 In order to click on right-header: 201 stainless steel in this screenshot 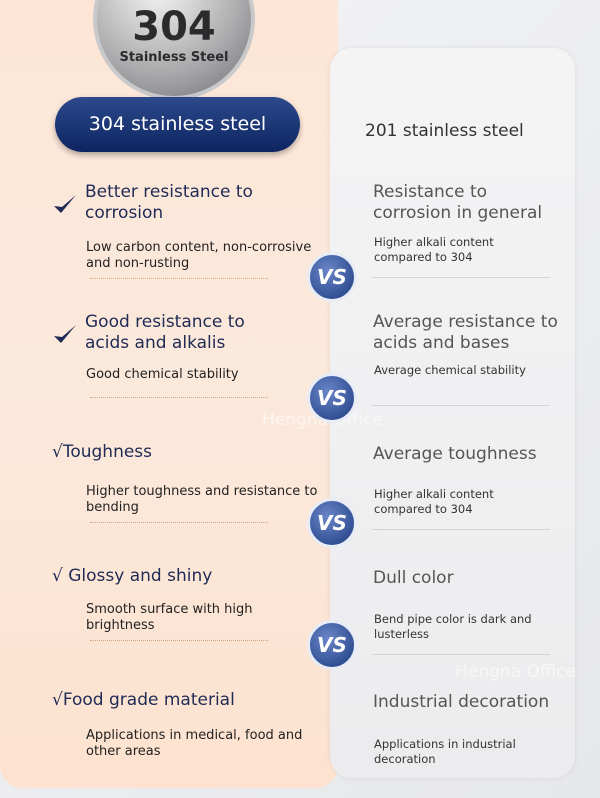, I will do `click(444, 131)`.